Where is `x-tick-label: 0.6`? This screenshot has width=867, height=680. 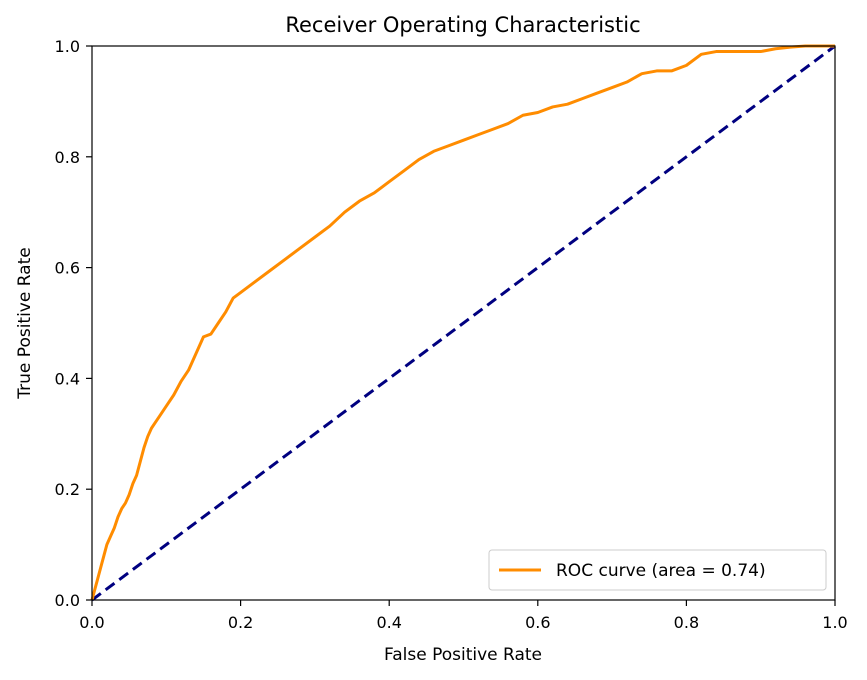 x-tick-label: 0.6 is located at coordinates (537, 622).